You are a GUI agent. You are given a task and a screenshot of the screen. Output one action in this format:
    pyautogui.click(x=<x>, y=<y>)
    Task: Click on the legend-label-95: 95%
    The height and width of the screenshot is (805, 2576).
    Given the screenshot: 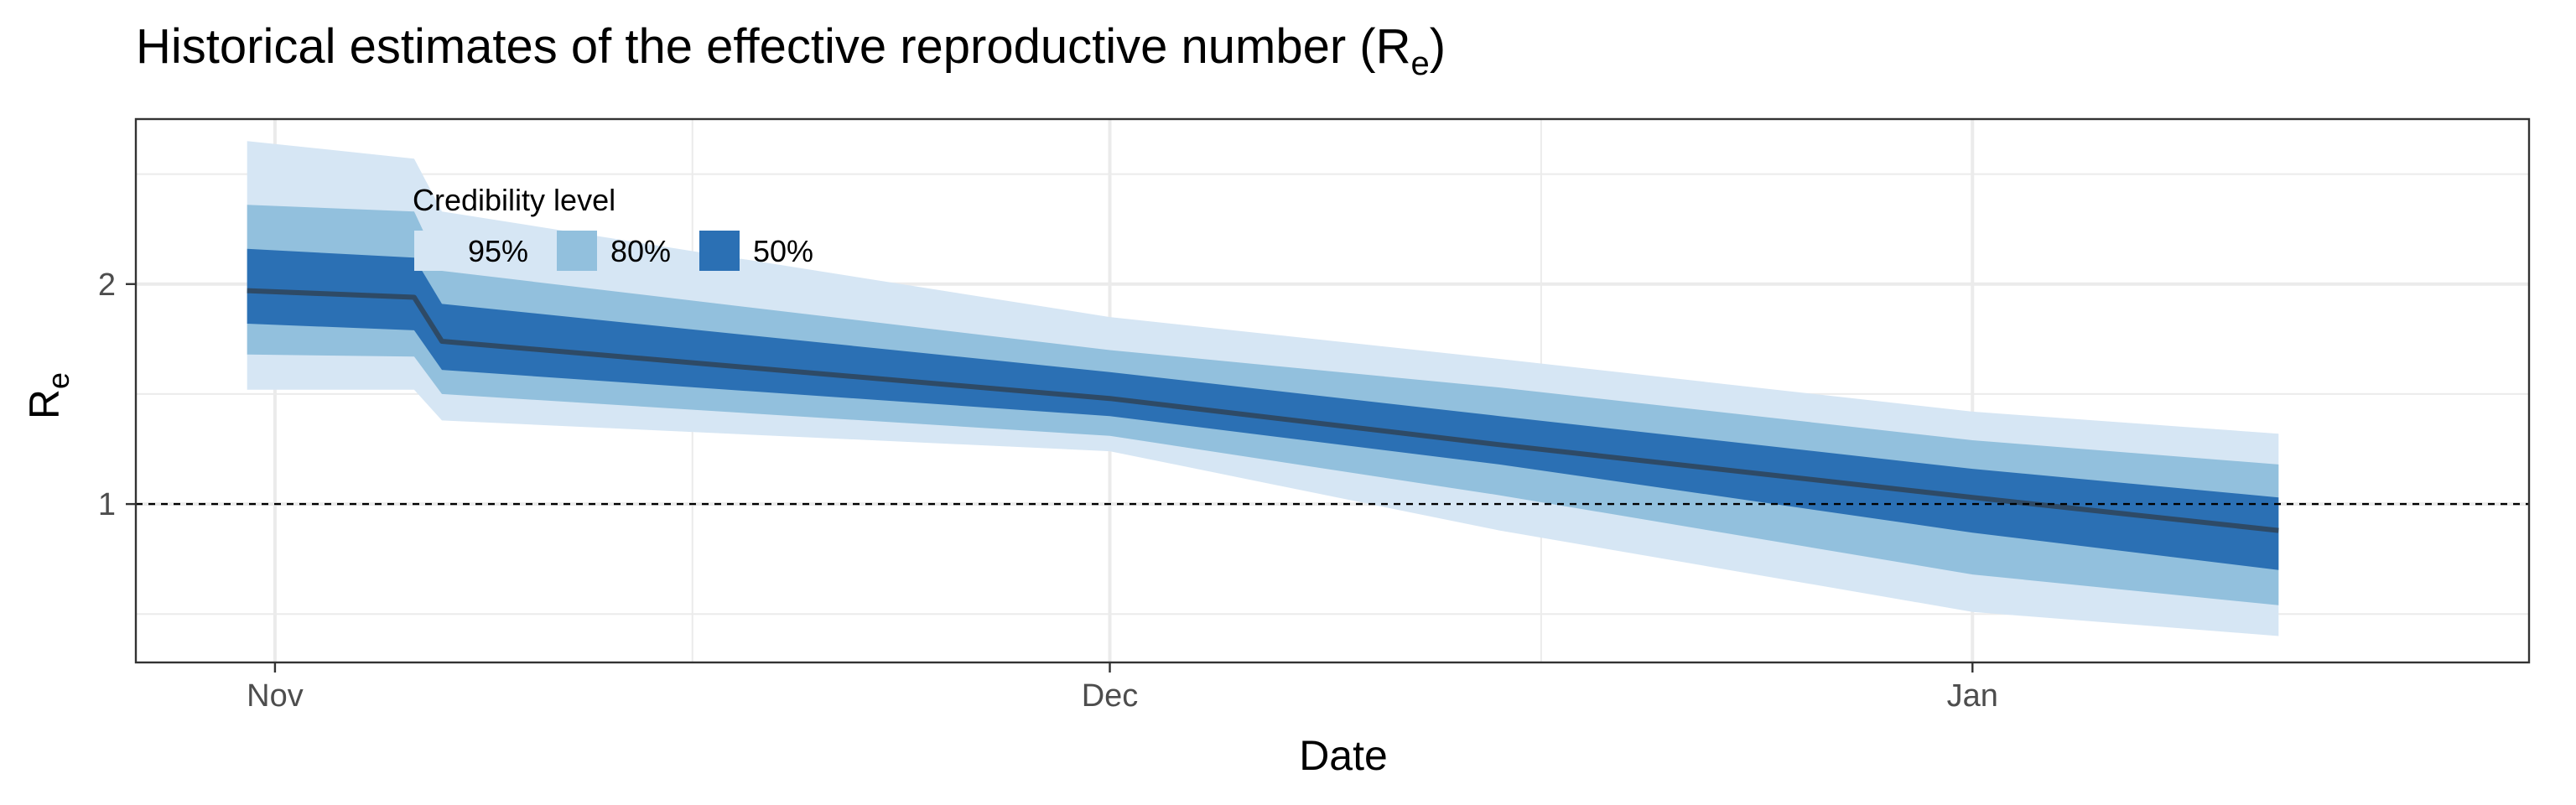 What is the action you would take?
    pyautogui.click(x=498, y=251)
    